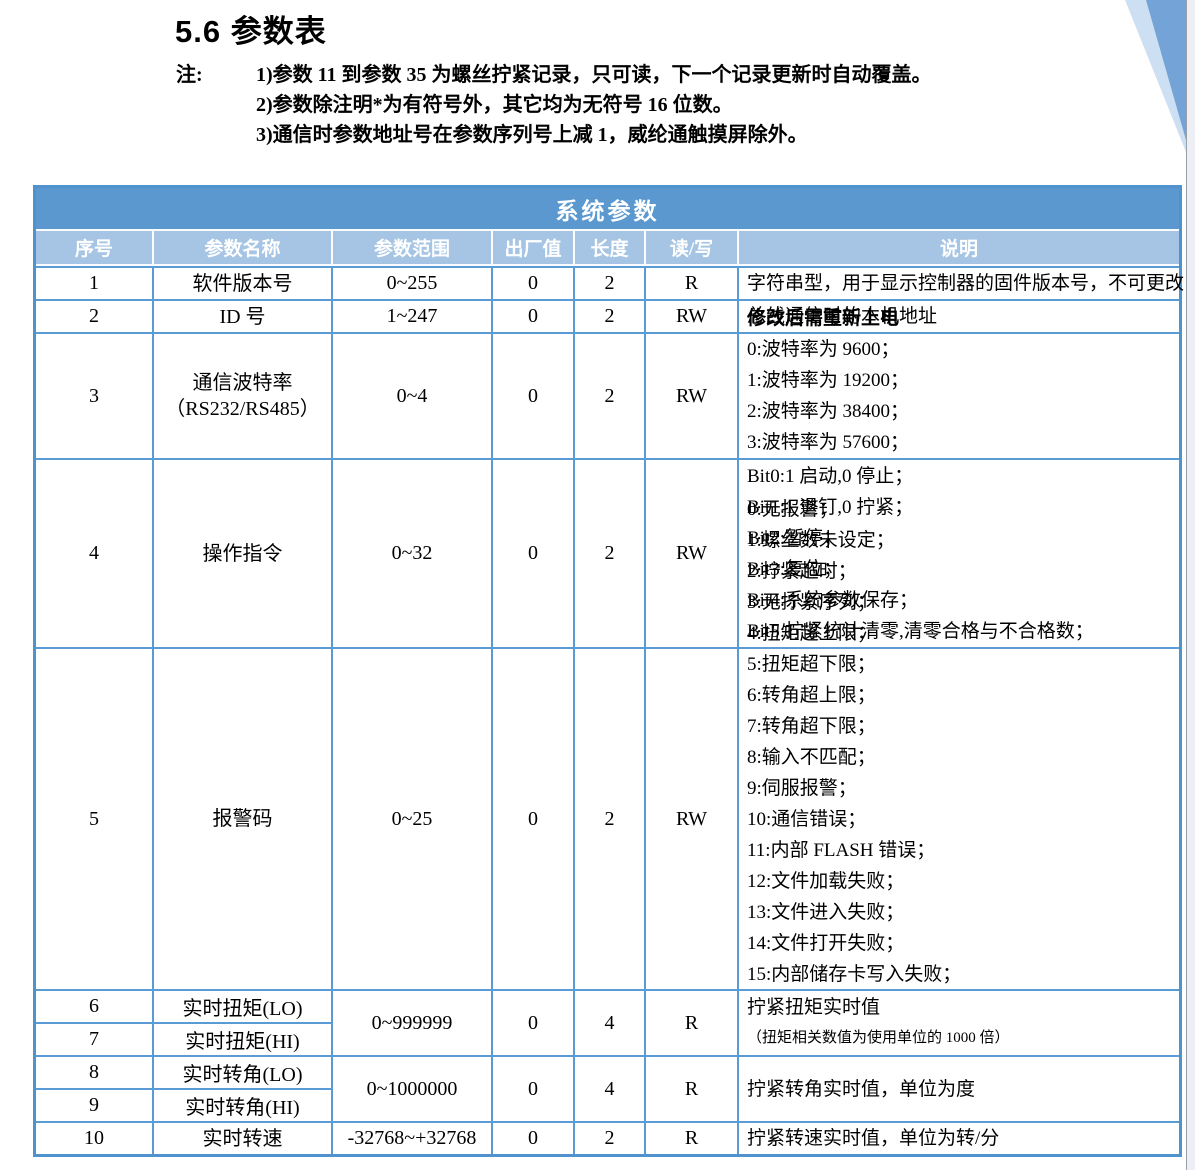 The width and height of the screenshot is (1195, 1170). I want to click on desc-line: 字符串型，用于显示控制器的固件版本号，不可更改, so click(966, 283).